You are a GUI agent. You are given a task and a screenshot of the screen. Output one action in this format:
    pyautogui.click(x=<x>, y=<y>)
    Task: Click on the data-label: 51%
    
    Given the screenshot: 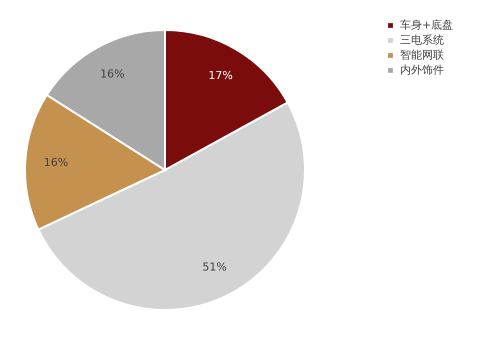 What is the action you would take?
    pyautogui.click(x=214, y=267)
    